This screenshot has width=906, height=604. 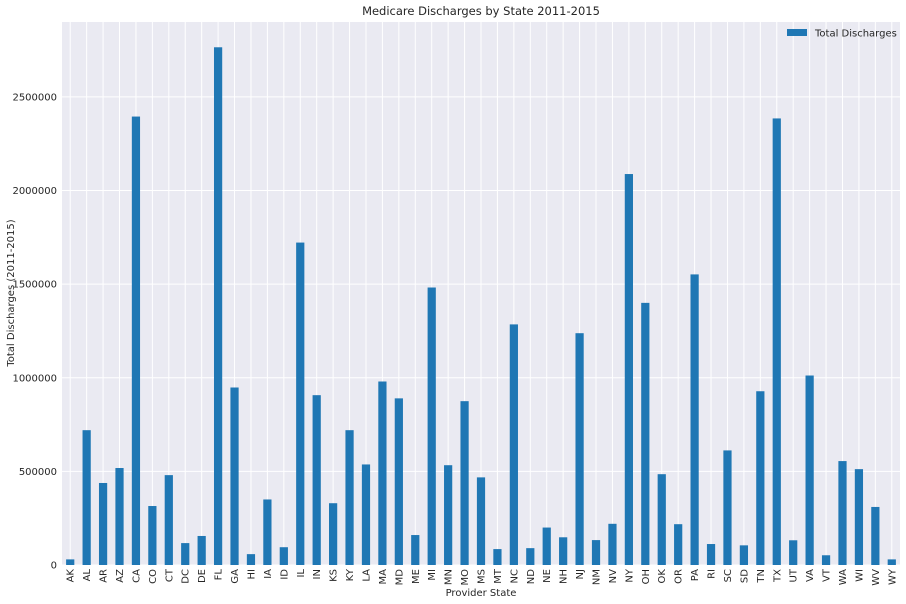 What do you see at coordinates (827, 575) in the screenshot?
I see `x-tick-label: VT` at bounding box center [827, 575].